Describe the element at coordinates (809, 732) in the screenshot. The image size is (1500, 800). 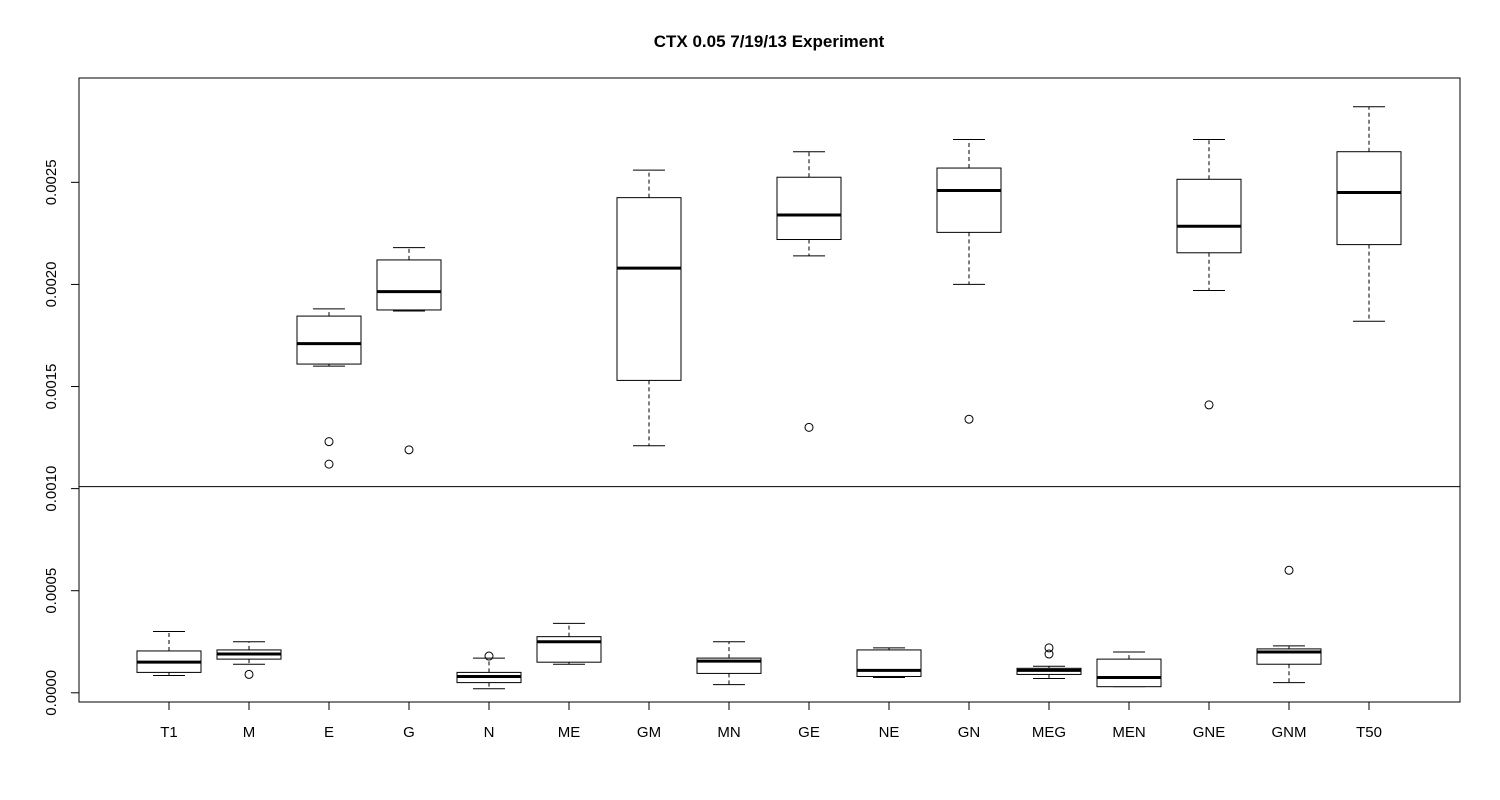
I see `x-tick-label: GE` at that location.